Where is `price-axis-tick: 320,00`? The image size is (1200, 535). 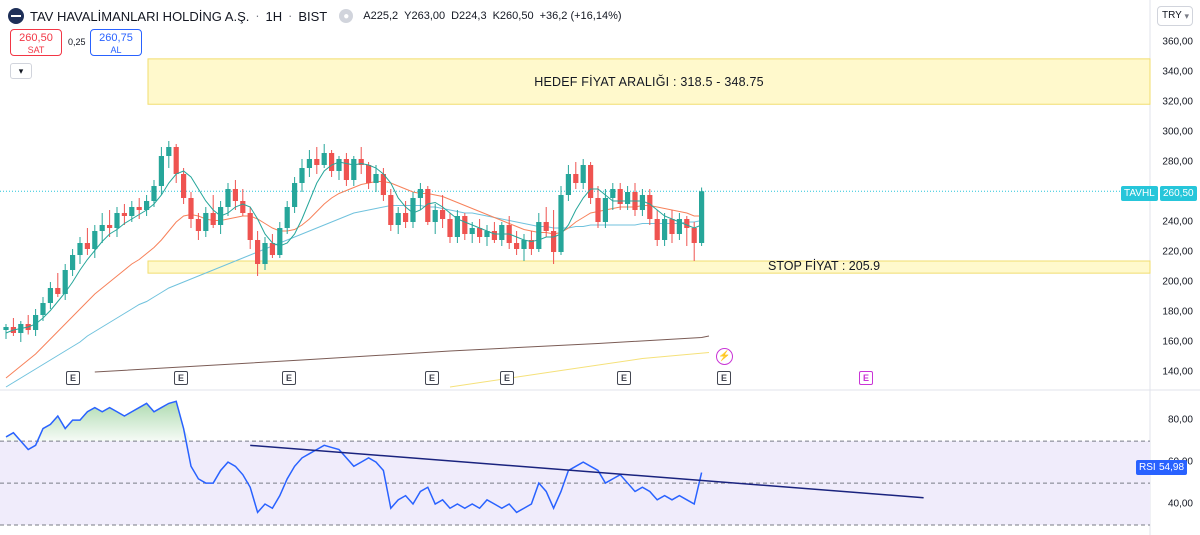 price-axis-tick: 320,00 is located at coordinates (1177, 102).